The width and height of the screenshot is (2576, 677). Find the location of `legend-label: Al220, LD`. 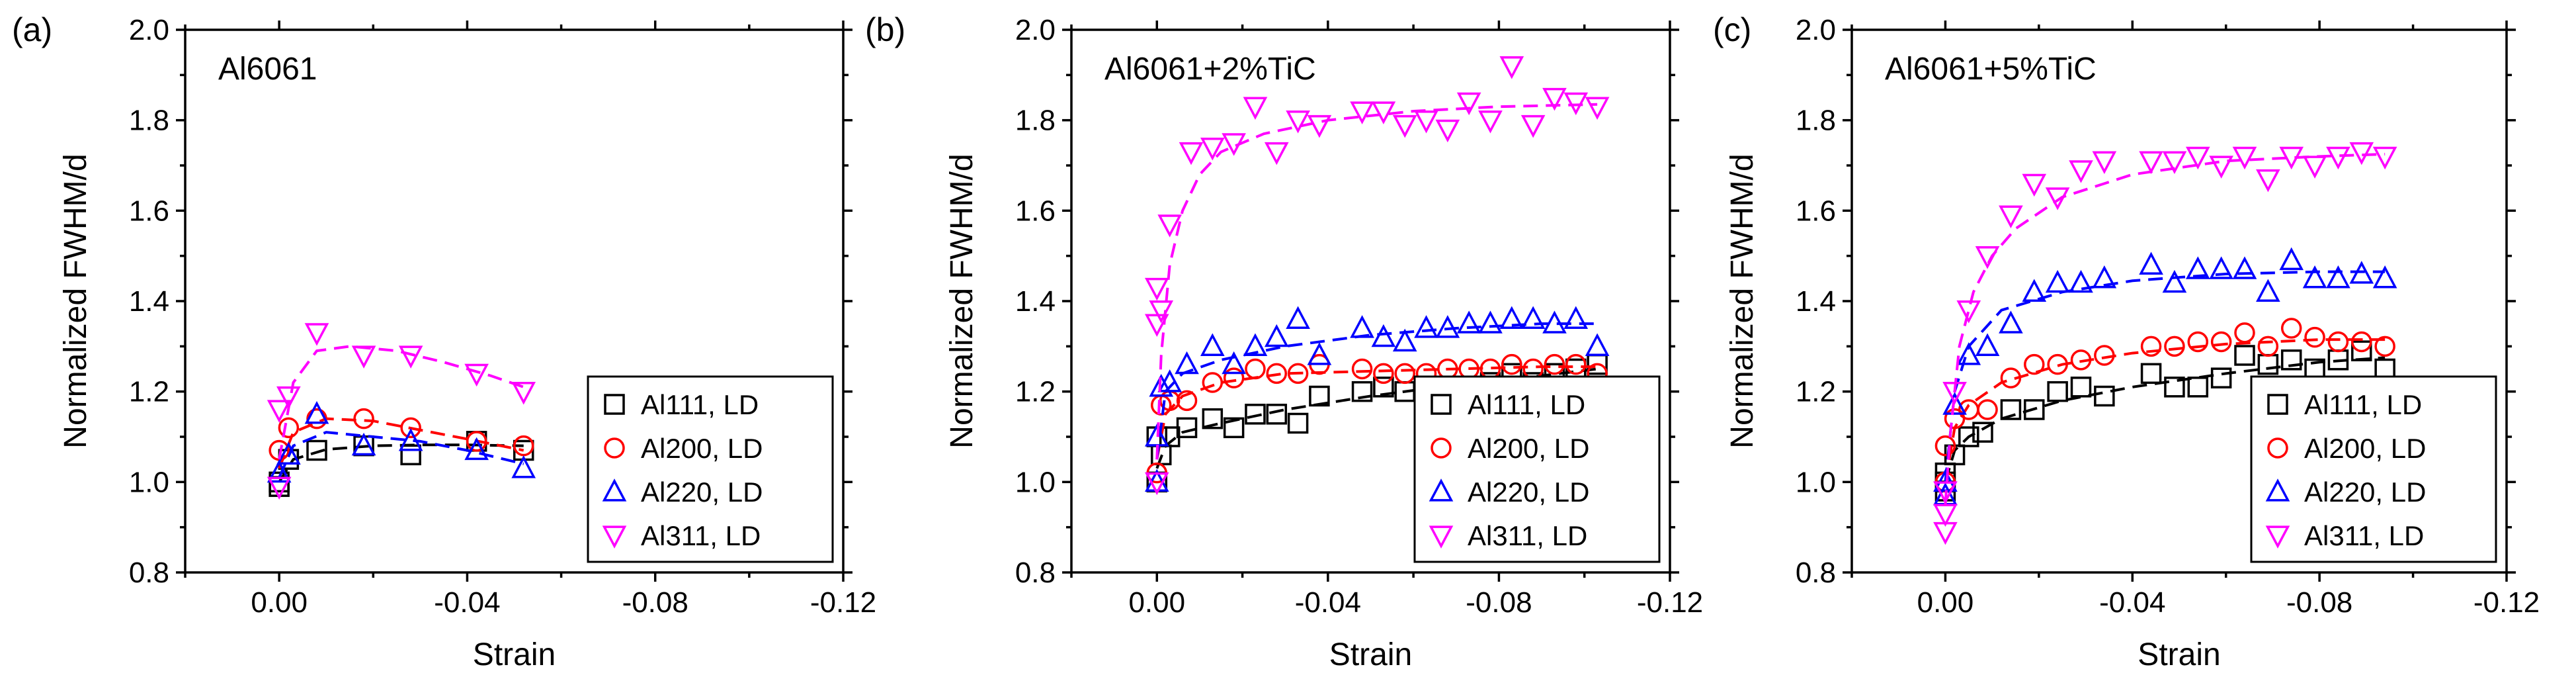

legend-label: Al220, LD is located at coordinates (702, 492).